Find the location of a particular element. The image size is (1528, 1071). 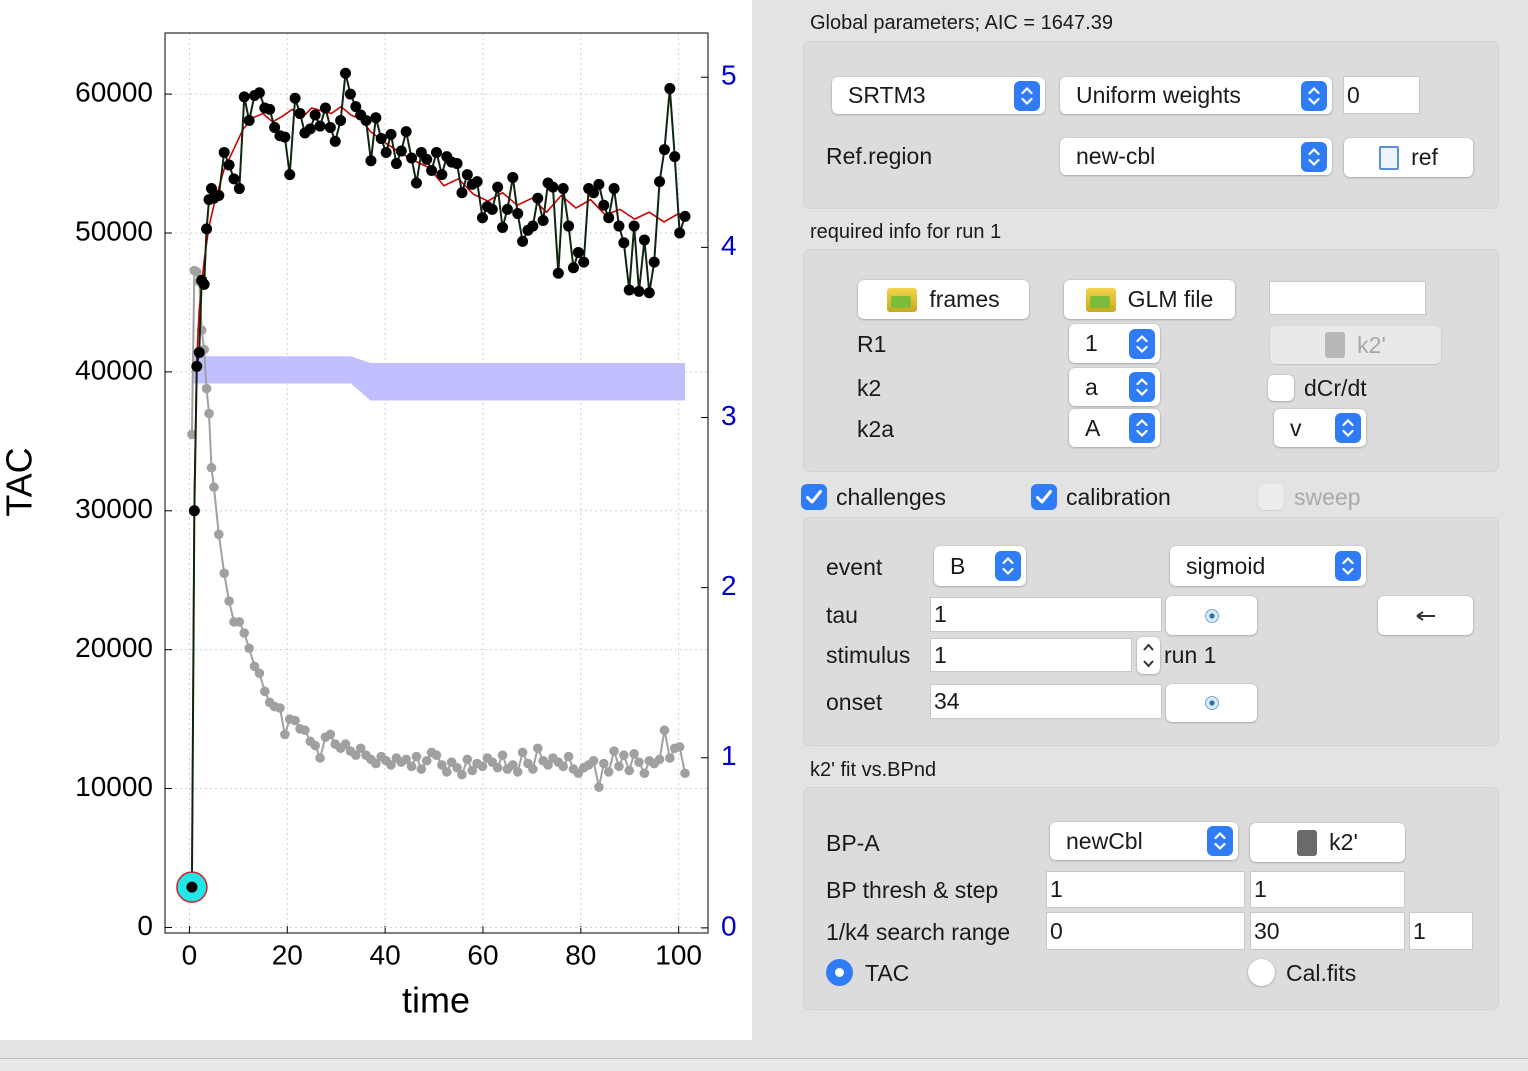

tau-field: 1 is located at coordinates (1046, 614).